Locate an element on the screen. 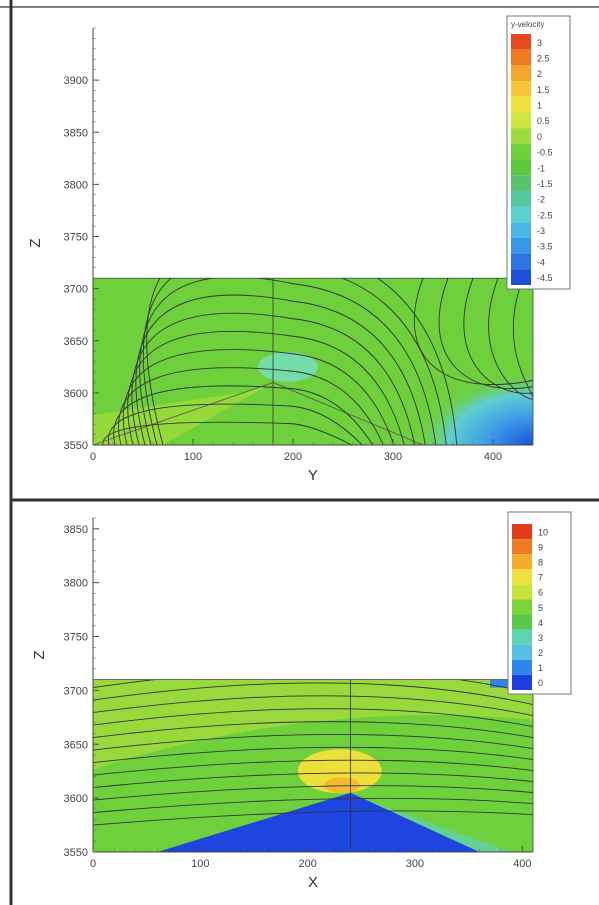 This screenshot has width=599, height=905. region-terrain-low is located at coordinates (313, 822).